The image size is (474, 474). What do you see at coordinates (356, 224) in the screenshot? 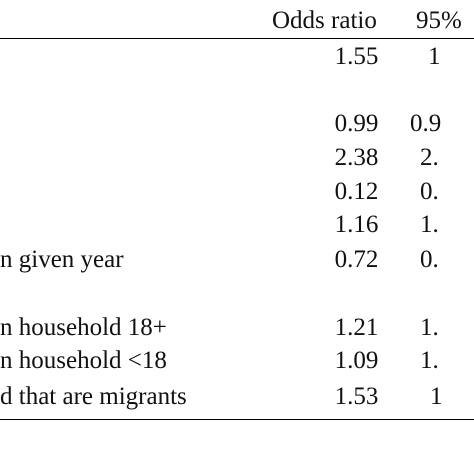
I see `row-odds-ratio: 1.16` at bounding box center [356, 224].